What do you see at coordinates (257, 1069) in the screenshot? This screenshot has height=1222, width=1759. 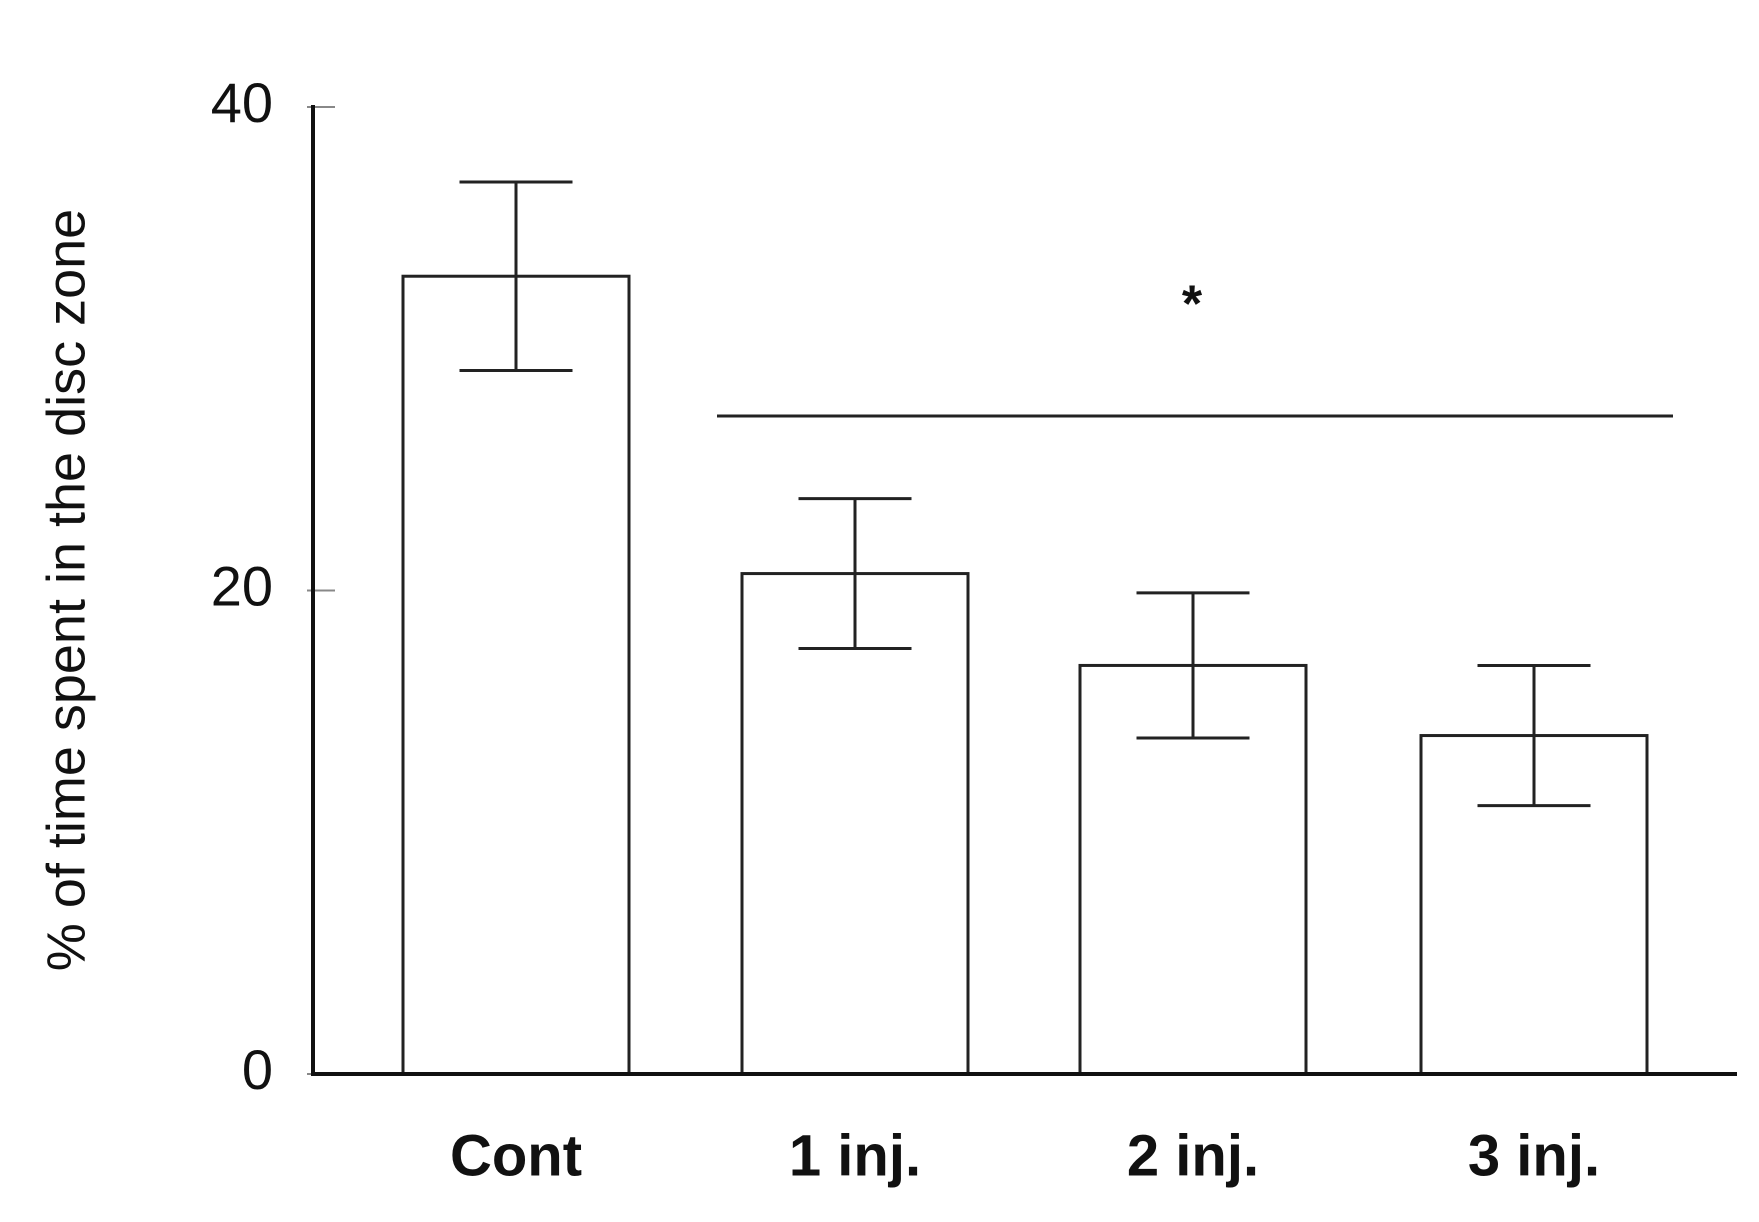 I see `y-tick-label: 0` at bounding box center [257, 1069].